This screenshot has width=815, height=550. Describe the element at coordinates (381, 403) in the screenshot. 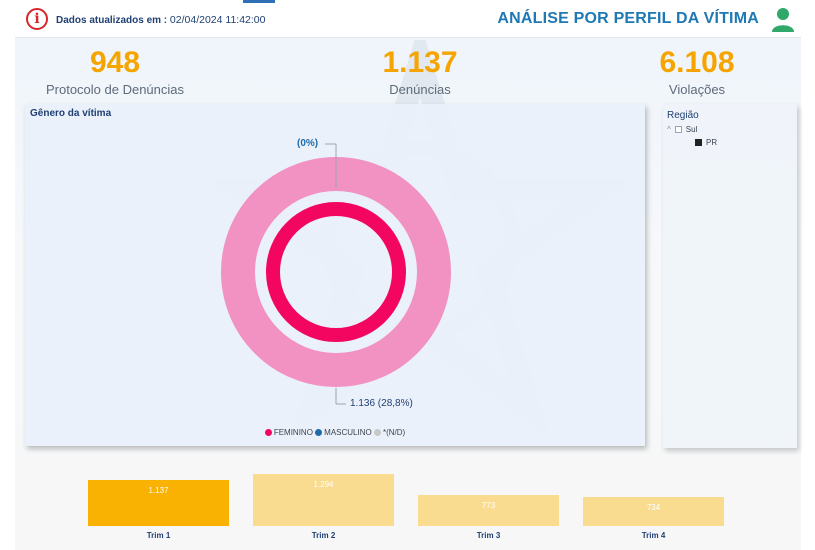

I see `slice-label-feminino: 1.136 (28,8%)` at that location.